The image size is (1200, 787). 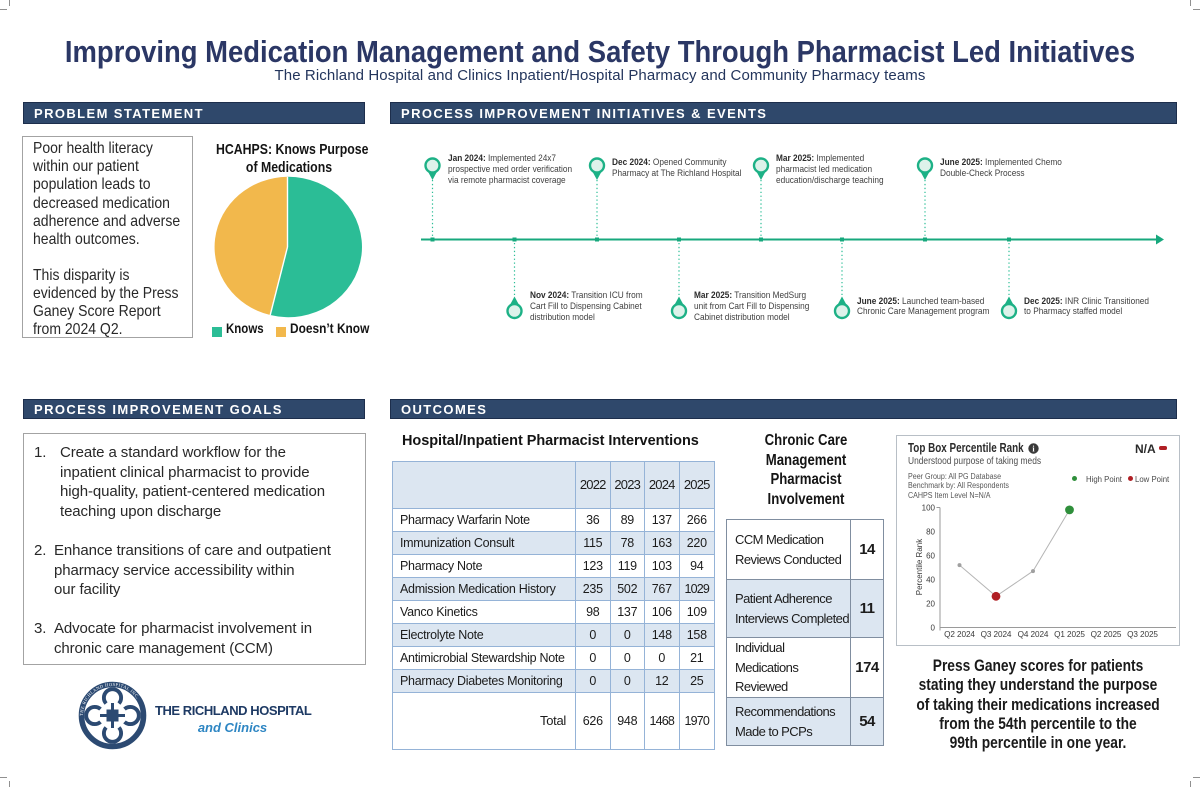 I want to click on svg-text: 40, so click(x=930, y=580).